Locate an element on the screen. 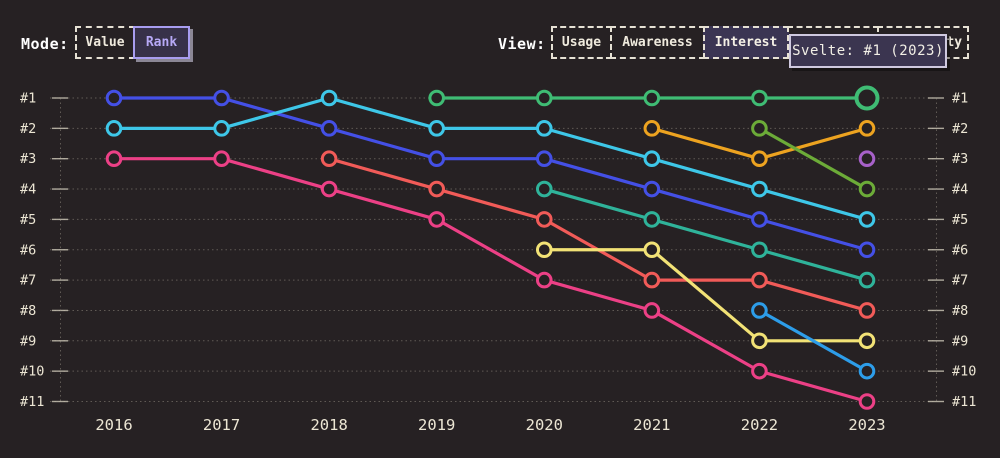 The height and width of the screenshot is (458, 1000). rank-label-right: #6 is located at coordinates (960, 250).